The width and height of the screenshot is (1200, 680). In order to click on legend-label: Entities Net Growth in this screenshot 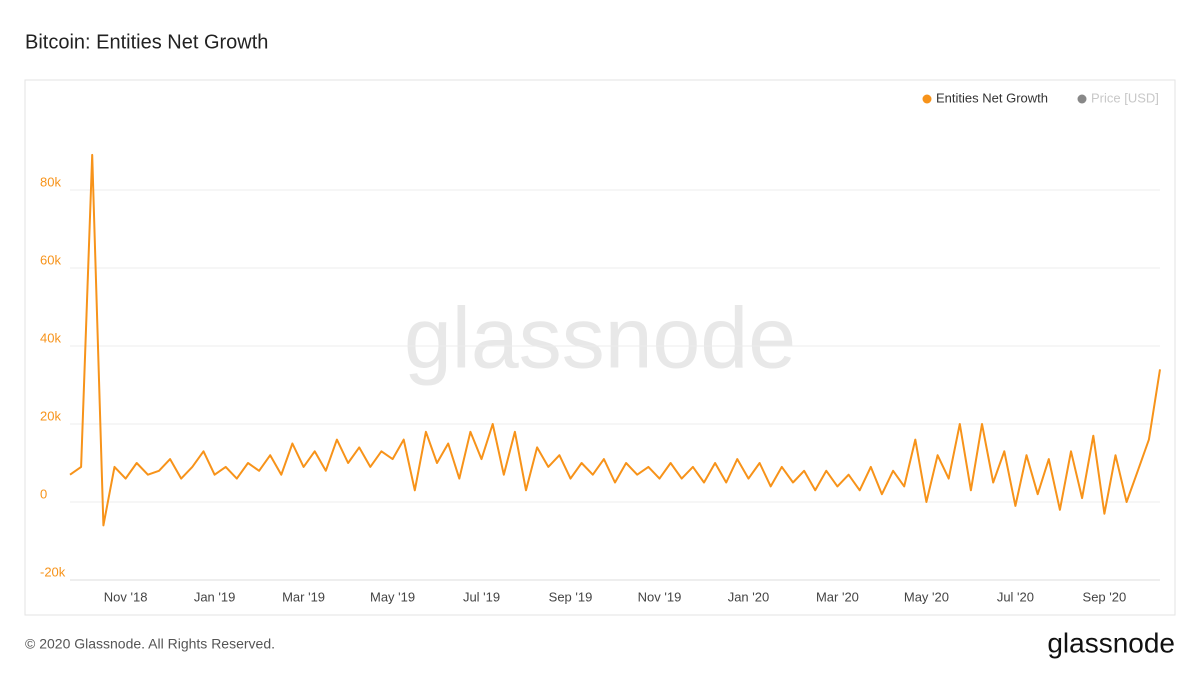, I will do `click(992, 97)`.